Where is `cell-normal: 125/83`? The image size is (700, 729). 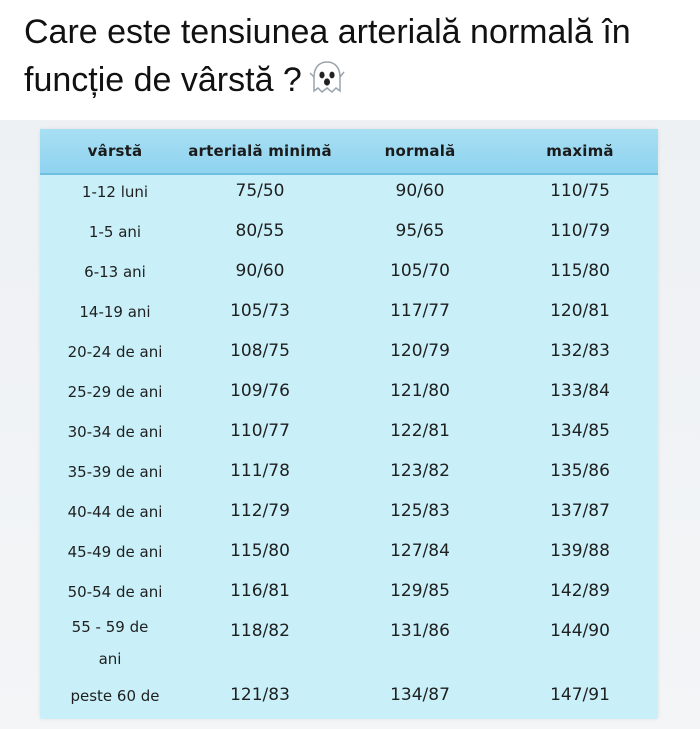
cell-normal: 125/83 is located at coordinates (420, 511).